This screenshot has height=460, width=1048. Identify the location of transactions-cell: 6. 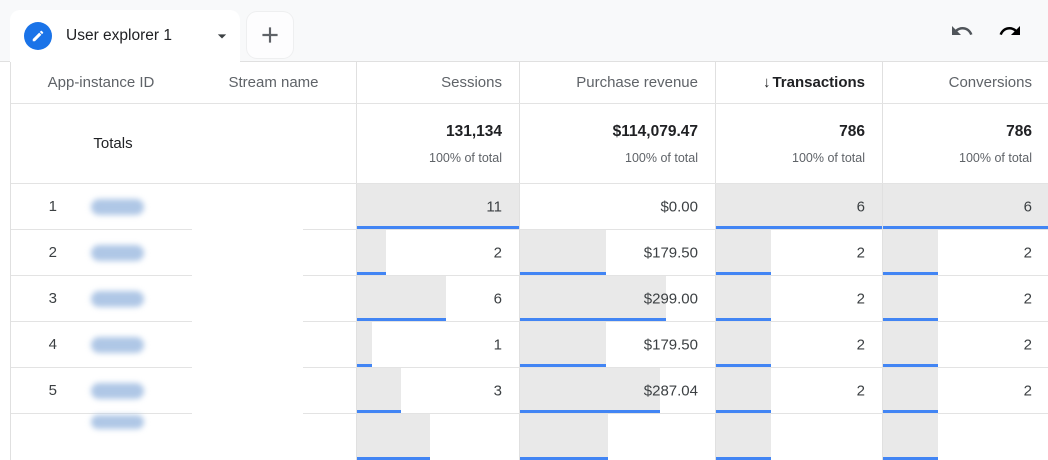
(798, 206).